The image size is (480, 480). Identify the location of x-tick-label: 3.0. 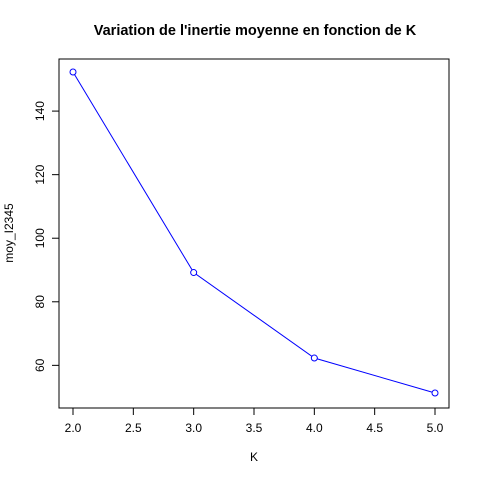
(193, 428).